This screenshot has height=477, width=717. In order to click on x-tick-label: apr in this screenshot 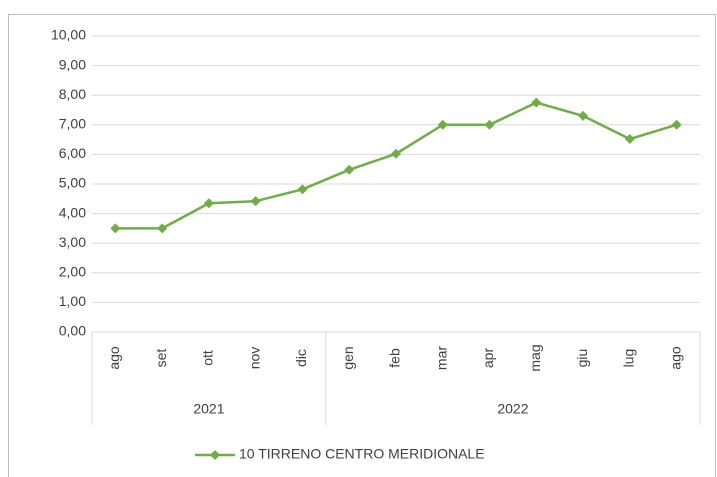, I will do `click(488, 358)`.